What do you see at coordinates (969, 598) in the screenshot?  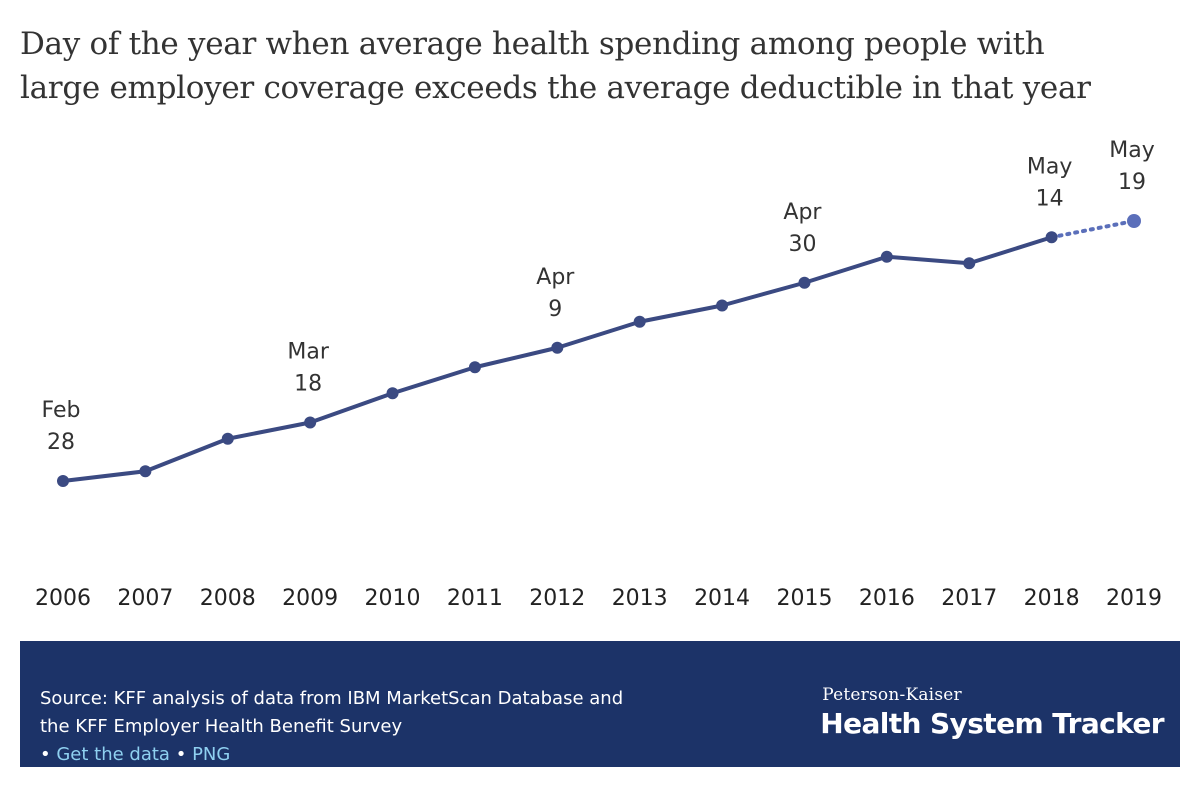 I see `x-tick-label-2017: 2017` at bounding box center [969, 598].